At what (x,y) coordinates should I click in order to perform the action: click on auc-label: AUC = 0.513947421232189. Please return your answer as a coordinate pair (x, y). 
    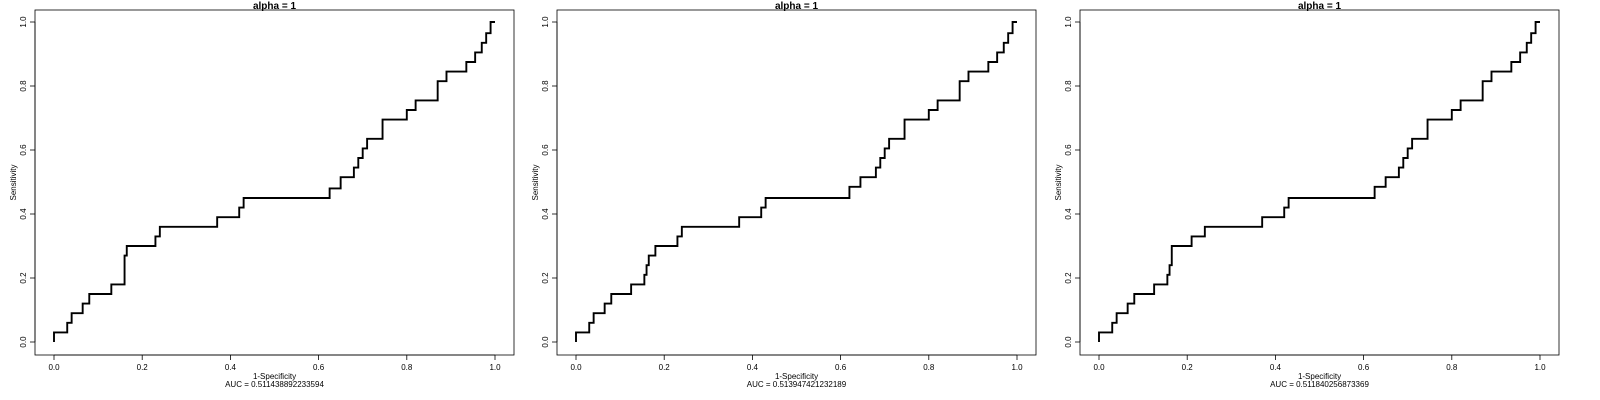
    Looking at the image, I should click on (797, 384).